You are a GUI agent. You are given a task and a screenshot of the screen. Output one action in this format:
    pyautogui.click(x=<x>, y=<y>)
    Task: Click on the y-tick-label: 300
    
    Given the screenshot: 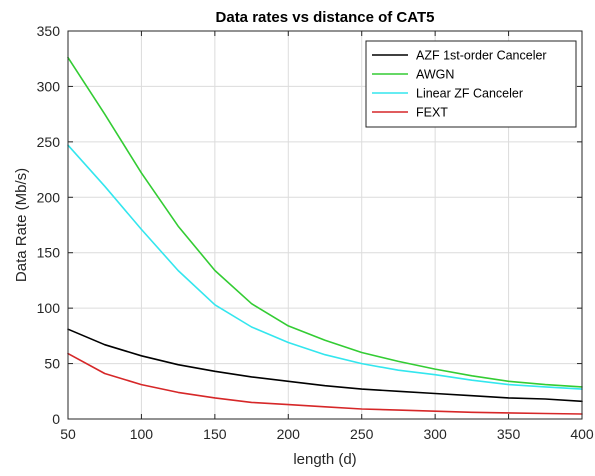 What is the action you would take?
    pyautogui.click(x=49, y=86)
    